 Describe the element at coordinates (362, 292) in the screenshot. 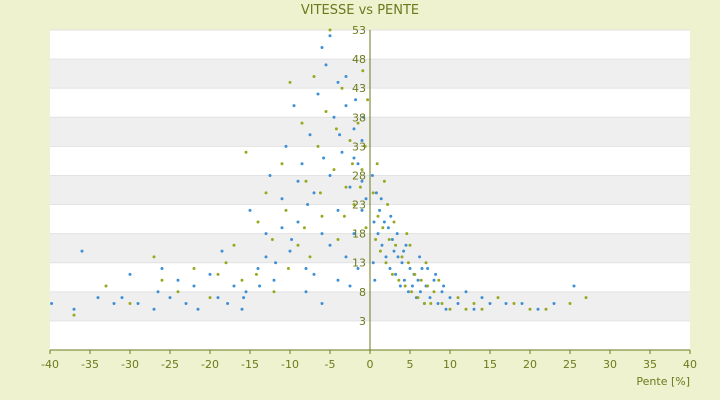

I see `y-tick-label: 8` at that location.